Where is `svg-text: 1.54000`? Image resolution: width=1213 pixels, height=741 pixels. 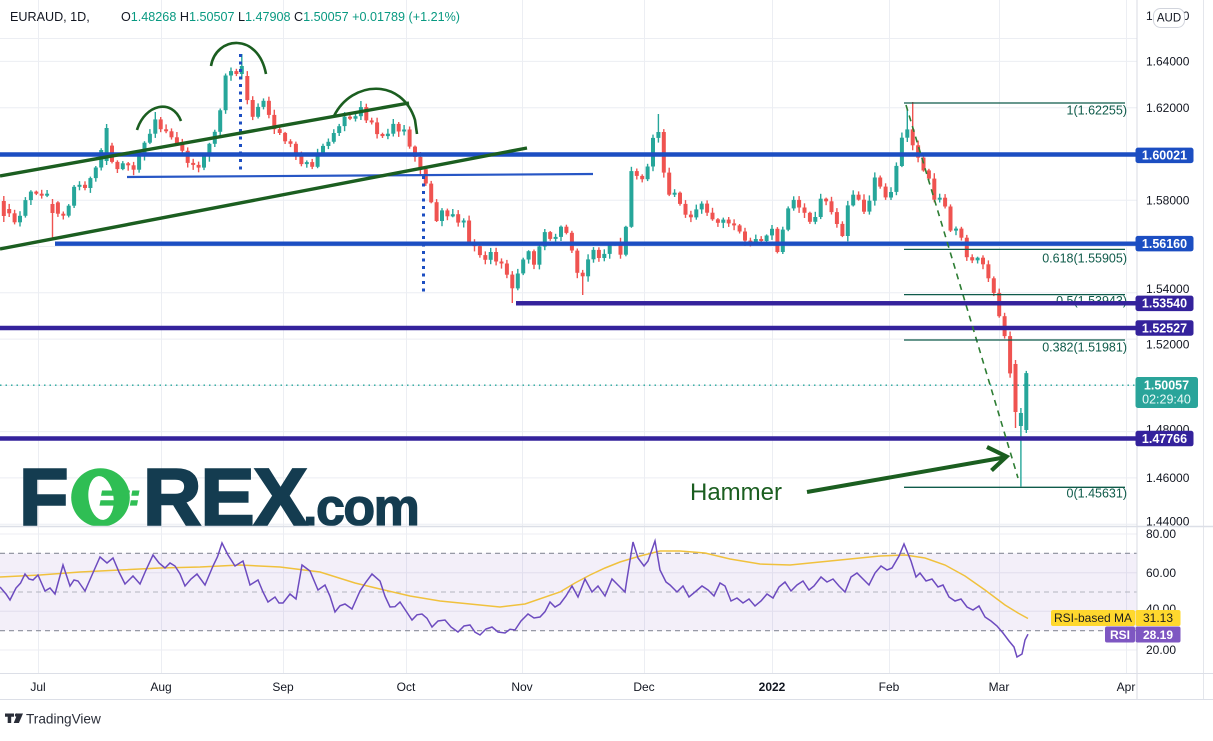 svg-text: 1.54000 is located at coordinates (1168, 289).